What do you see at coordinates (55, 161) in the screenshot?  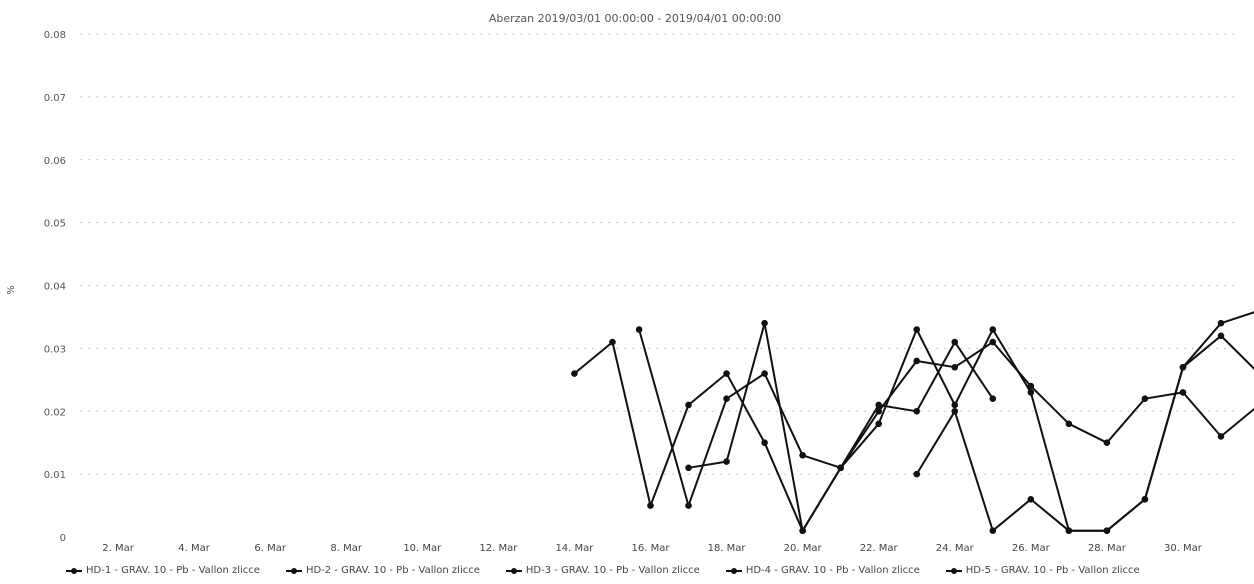 I see `y-tick-label: 0.06` at bounding box center [55, 161].